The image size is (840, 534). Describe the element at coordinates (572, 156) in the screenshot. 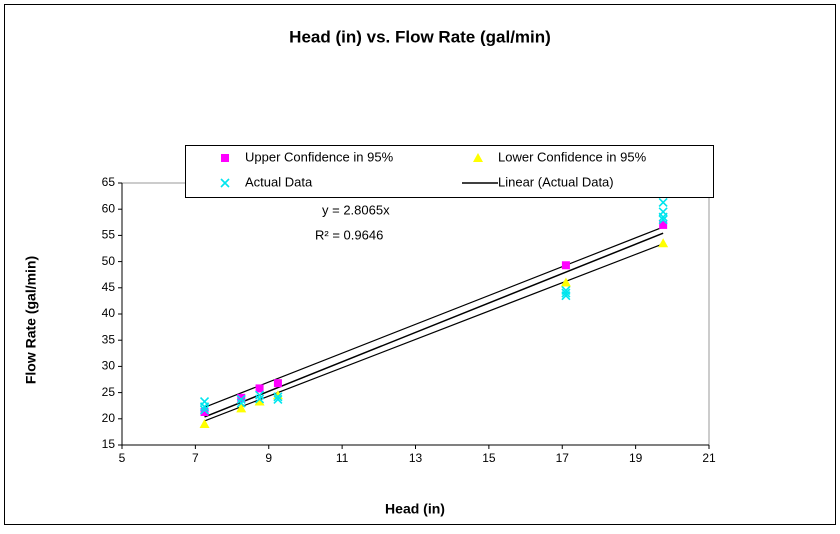

I see `legend-label: Lower Confidence in 95%` at that location.